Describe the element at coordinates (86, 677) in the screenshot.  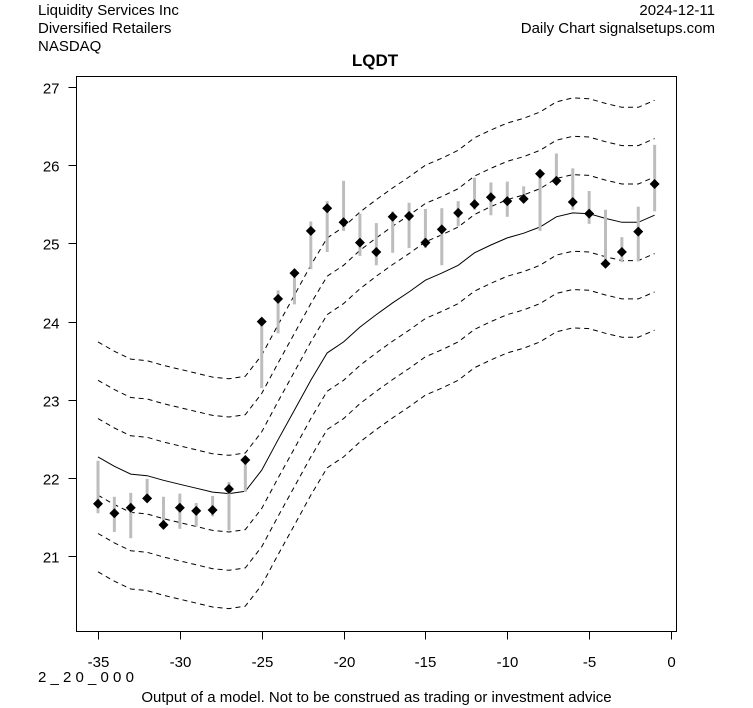
I see `model-code: 2 _ 2 0 _ 0 0 0` at that location.